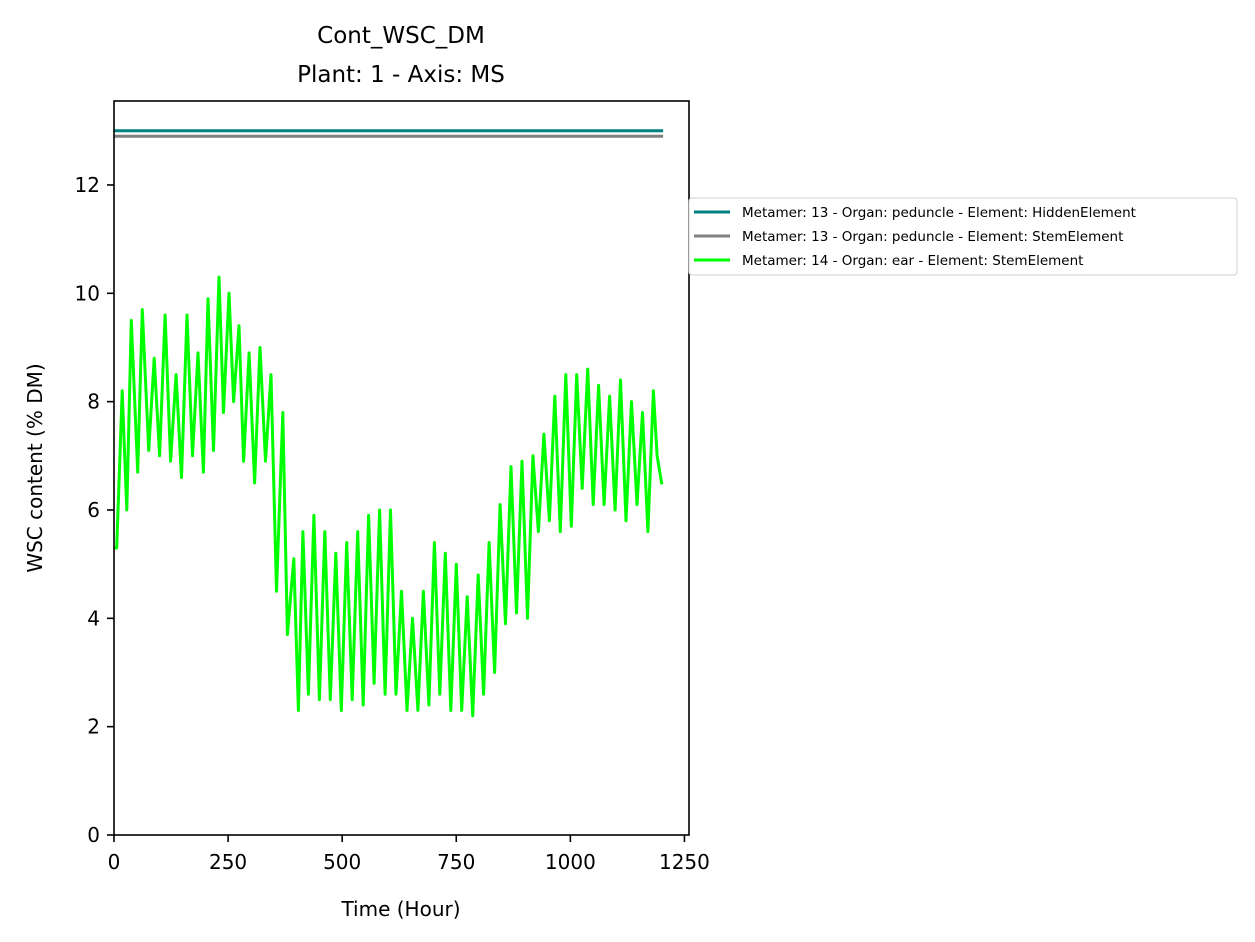 Image resolution: width=1255 pixels, height=942 pixels. What do you see at coordinates (409, 854) in the screenshot?
I see `x-axis: 0 250 500 750 1000 1250` at bounding box center [409, 854].